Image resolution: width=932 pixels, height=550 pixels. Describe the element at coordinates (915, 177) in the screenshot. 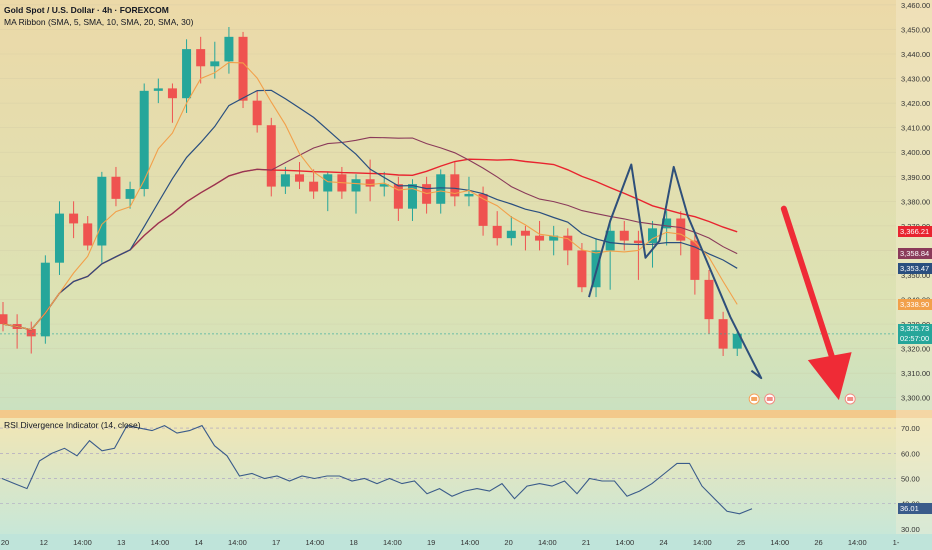

I see `price-tick-label: 3,390.00` at that location.